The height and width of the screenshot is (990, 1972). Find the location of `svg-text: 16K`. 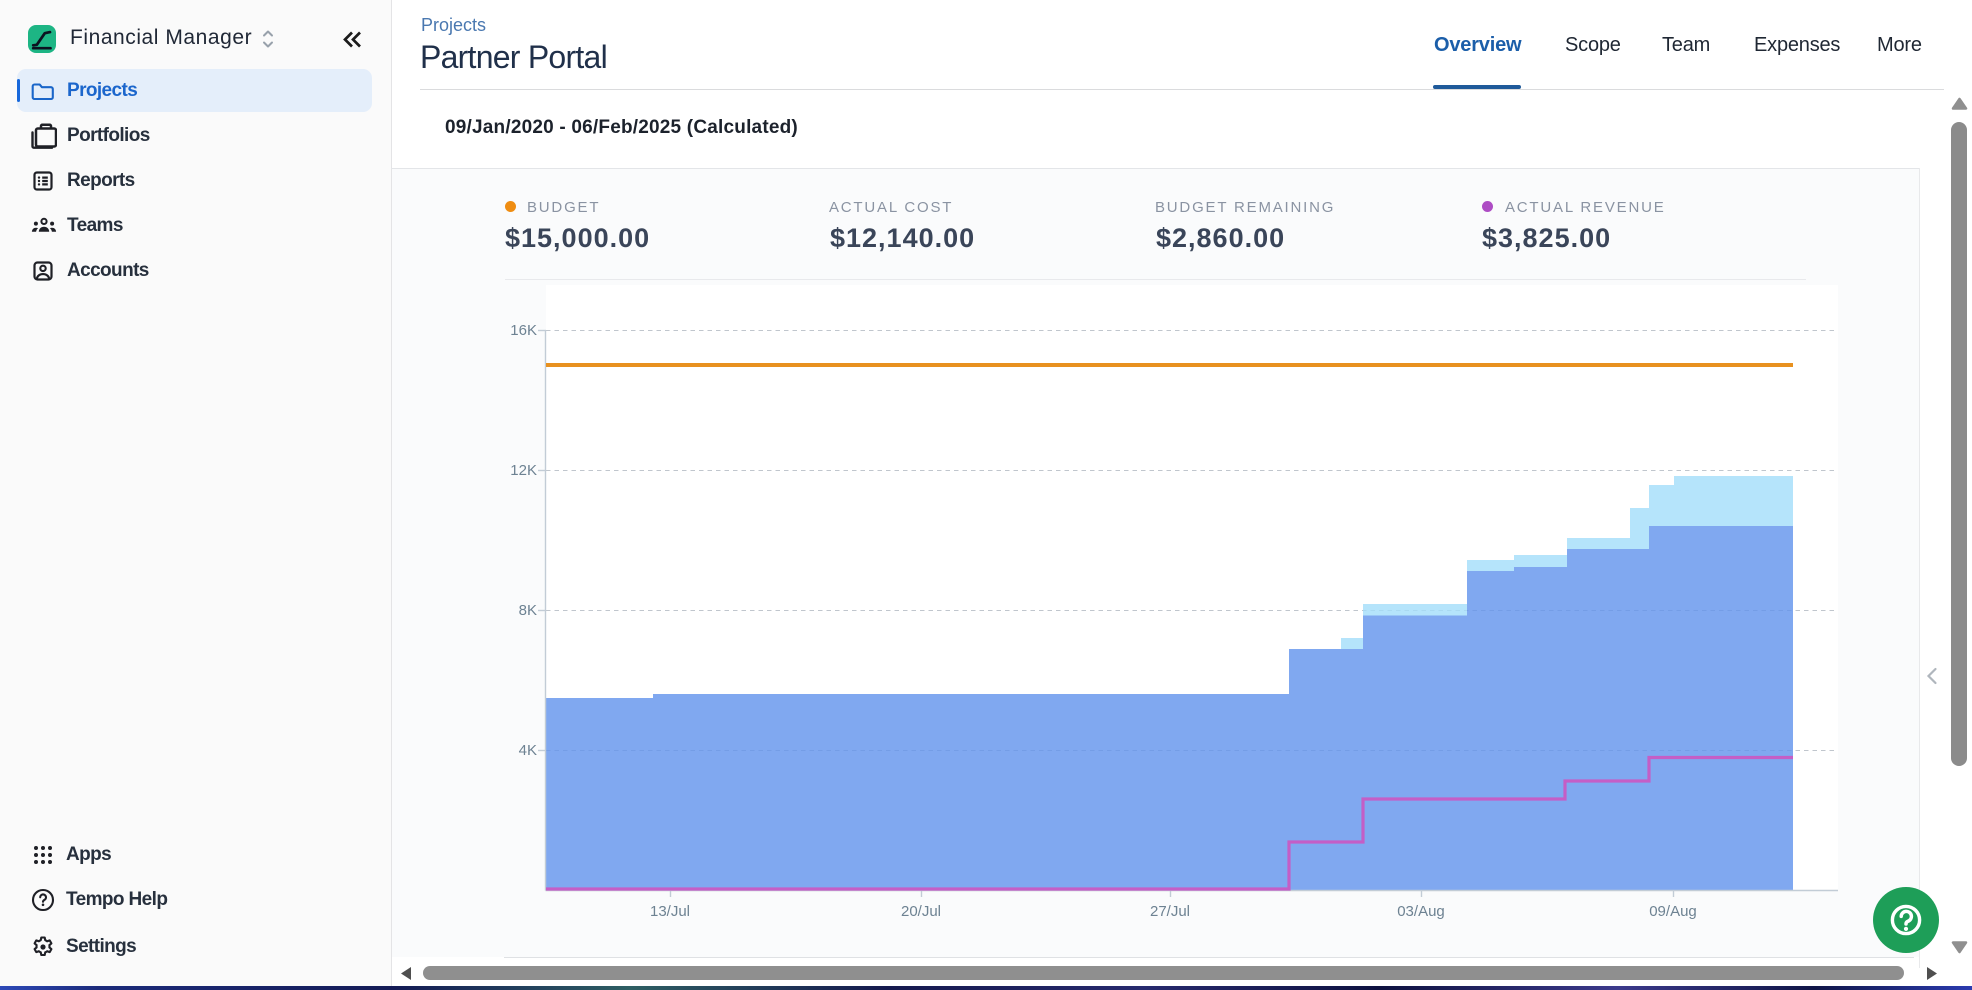

svg-text: 16K is located at coordinates (523, 330).